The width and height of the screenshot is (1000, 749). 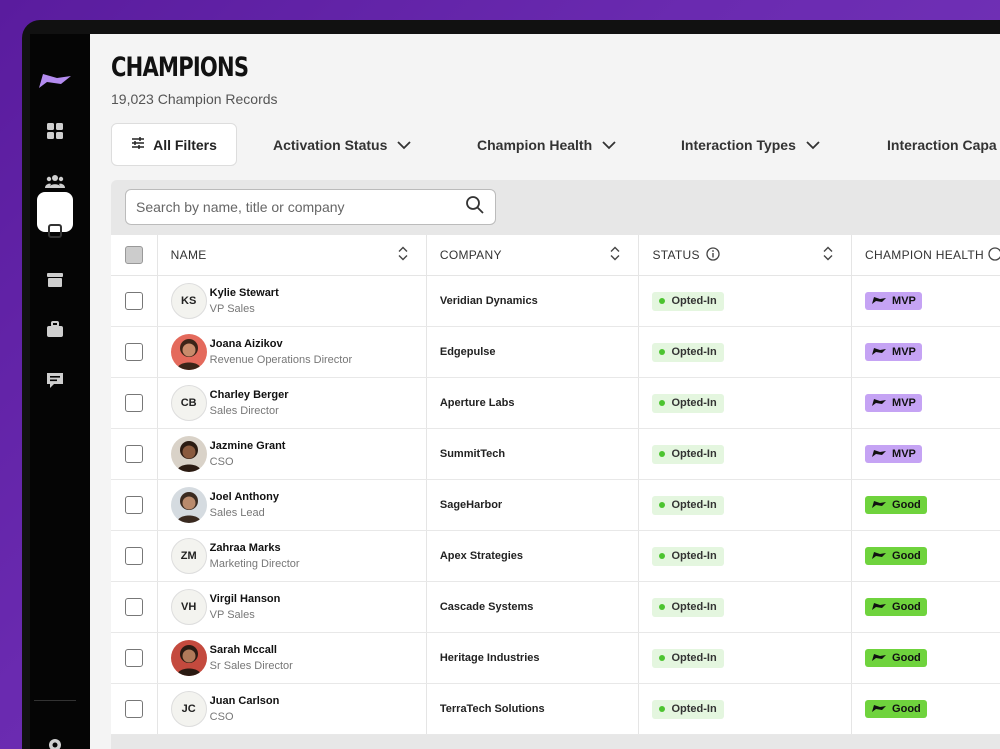 I want to click on all-filters-button: All Filters, so click(x=174, y=144).